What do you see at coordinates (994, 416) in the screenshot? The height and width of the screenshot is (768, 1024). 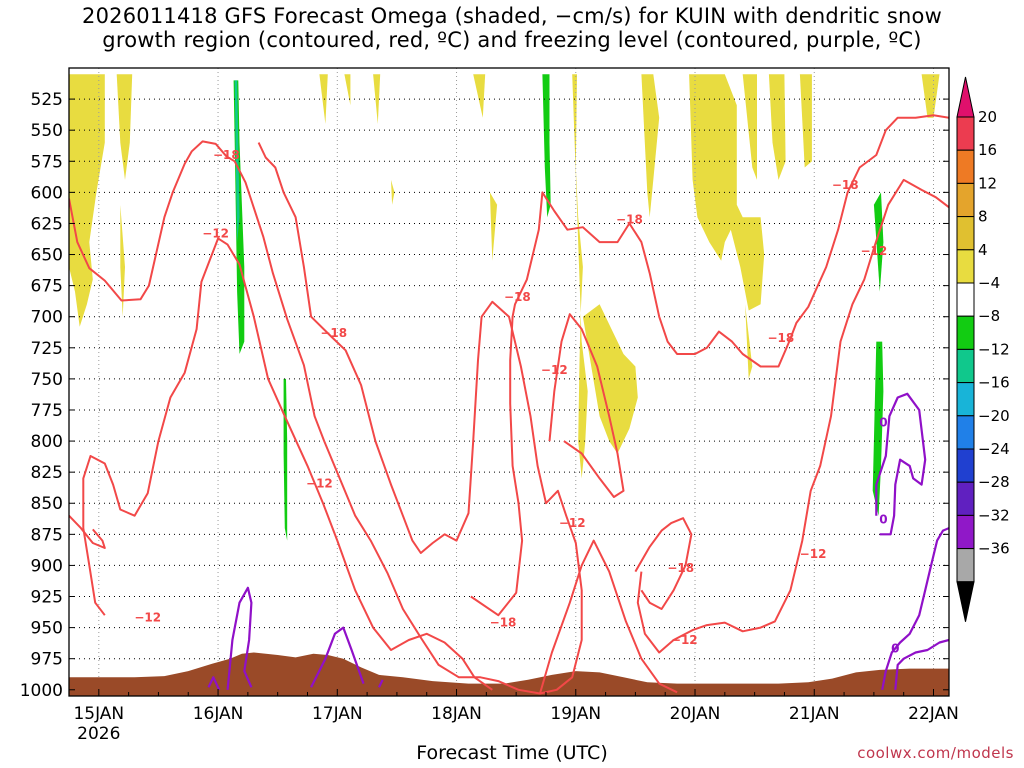 I see `colorbar-label: −20` at bounding box center [994, 416].